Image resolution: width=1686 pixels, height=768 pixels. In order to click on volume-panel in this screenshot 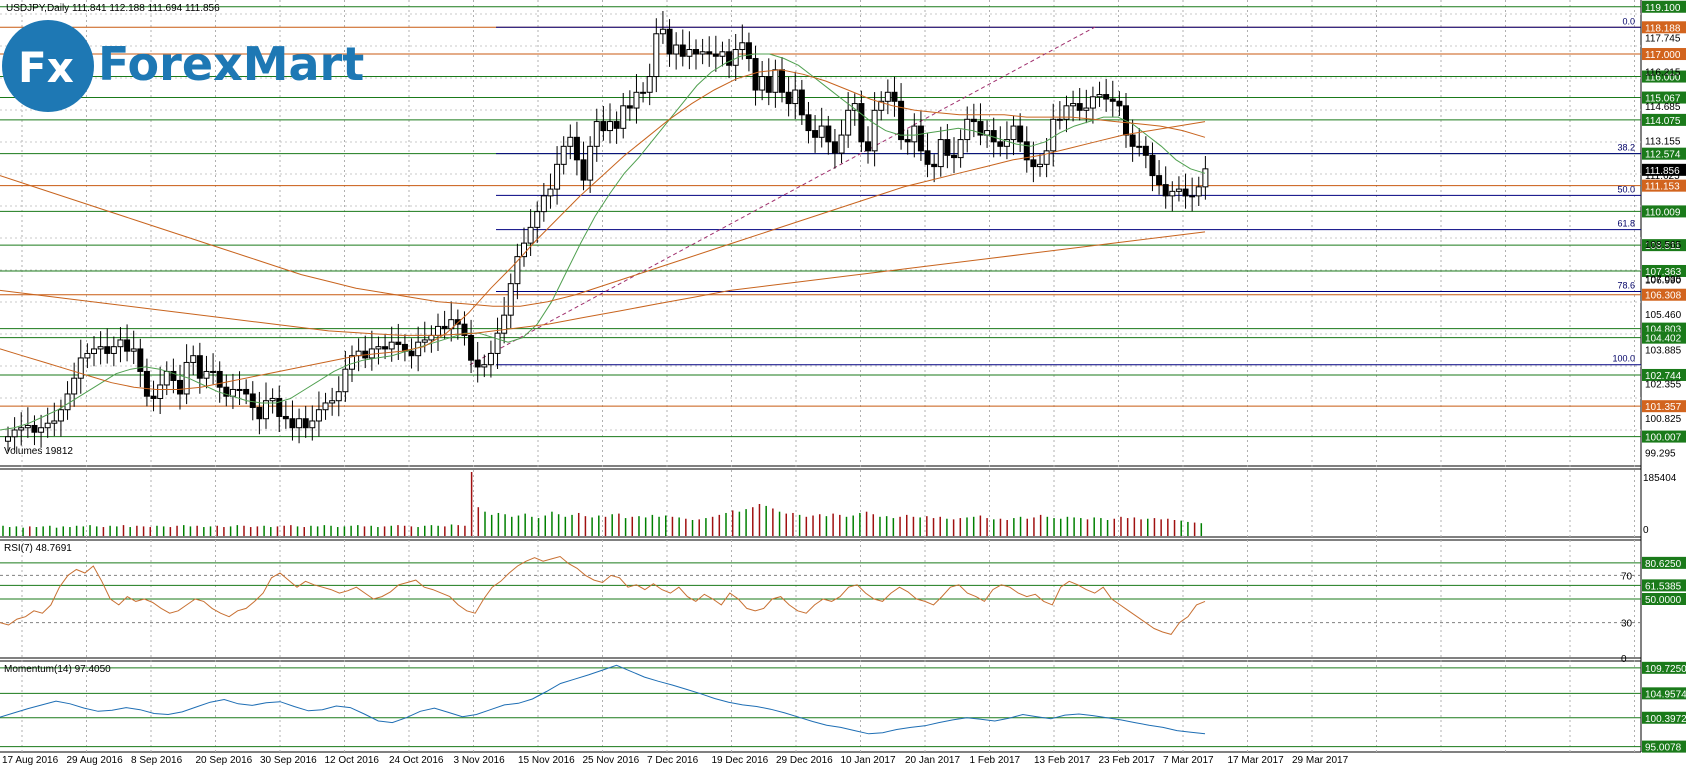, I will do `click(602, 504)`.